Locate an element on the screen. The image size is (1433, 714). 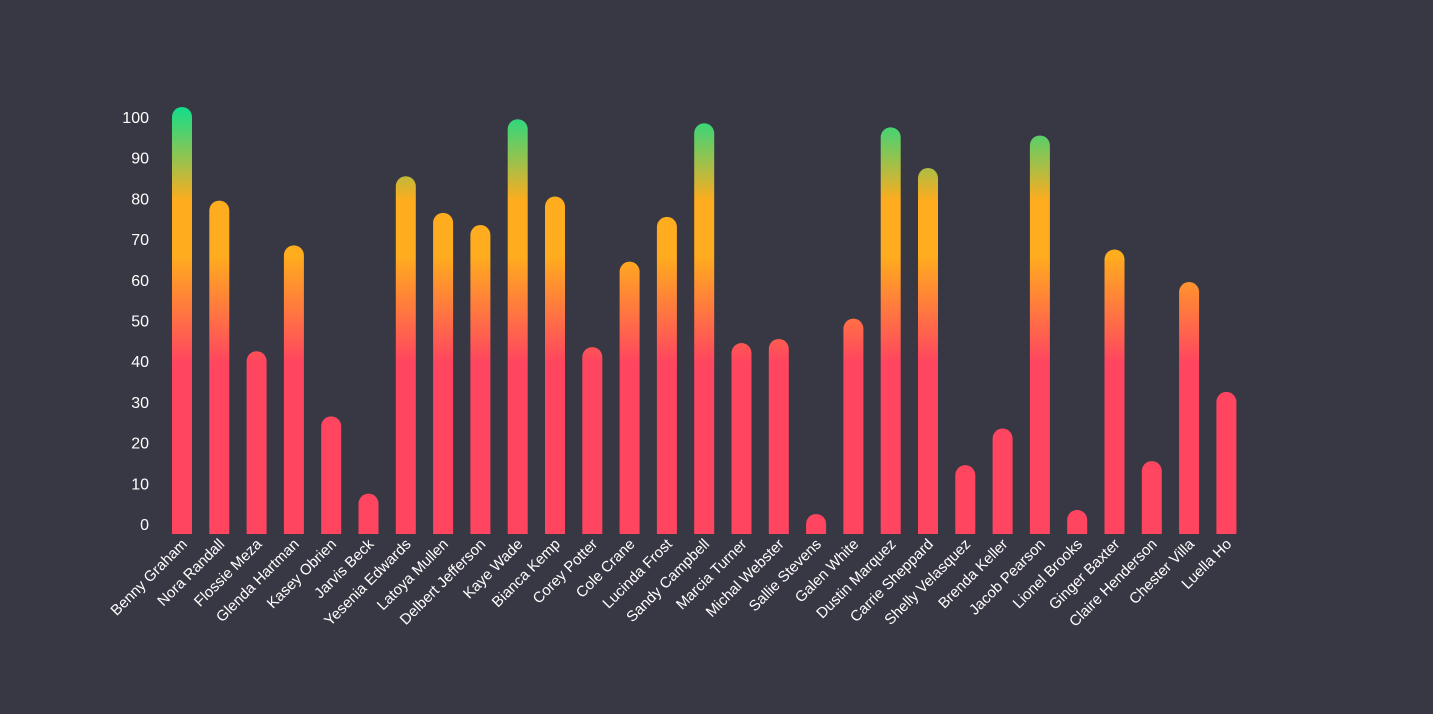
y-tick-label: 70 is located at coordinates (140, 240).